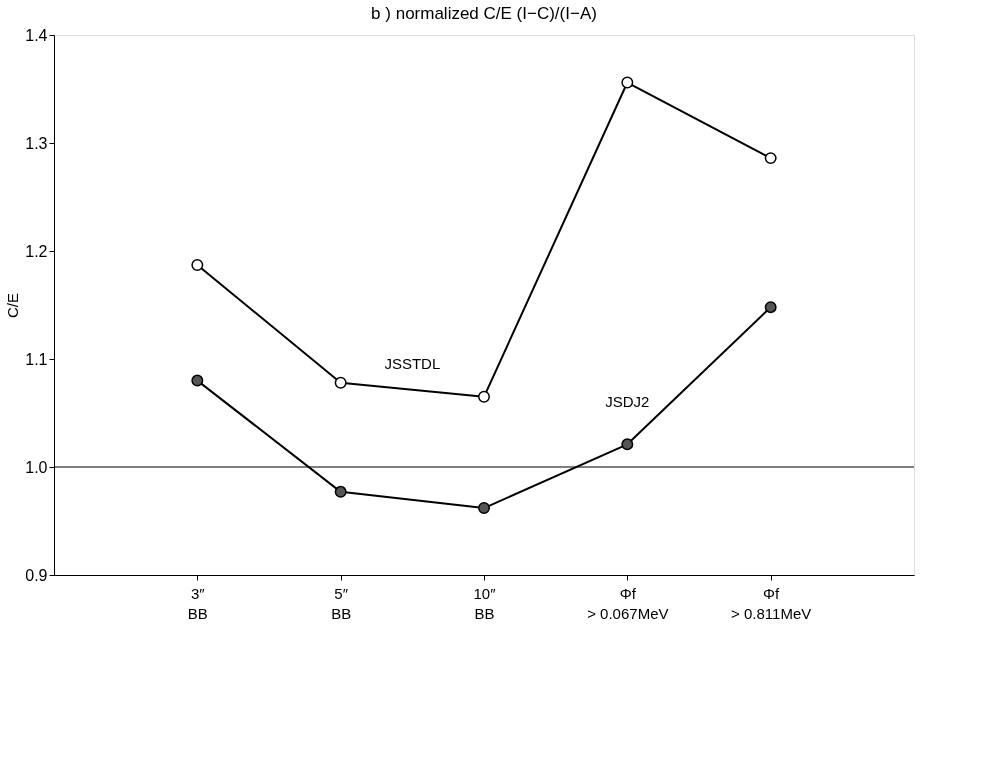 This screenshot has width=1005, height=767. Describe the element at coordinates (36, 143) in the screenshot. I see `y-tick-label: 1.3` at that location.